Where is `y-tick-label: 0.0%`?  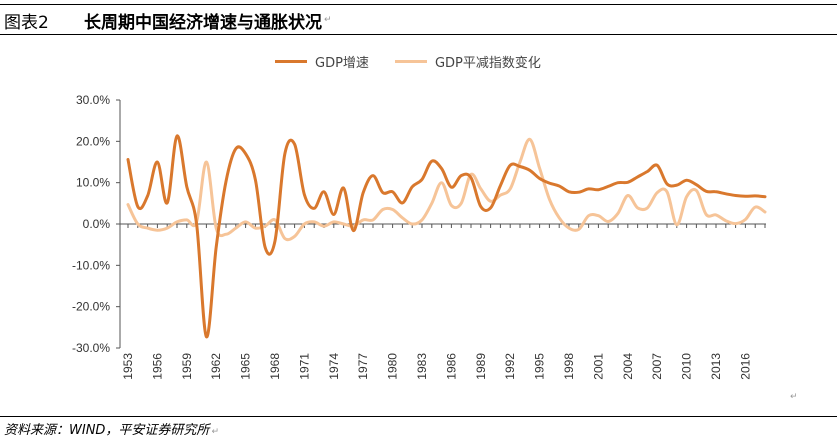
y-tick-label: 0.0% is located at coordinates (97, 224).